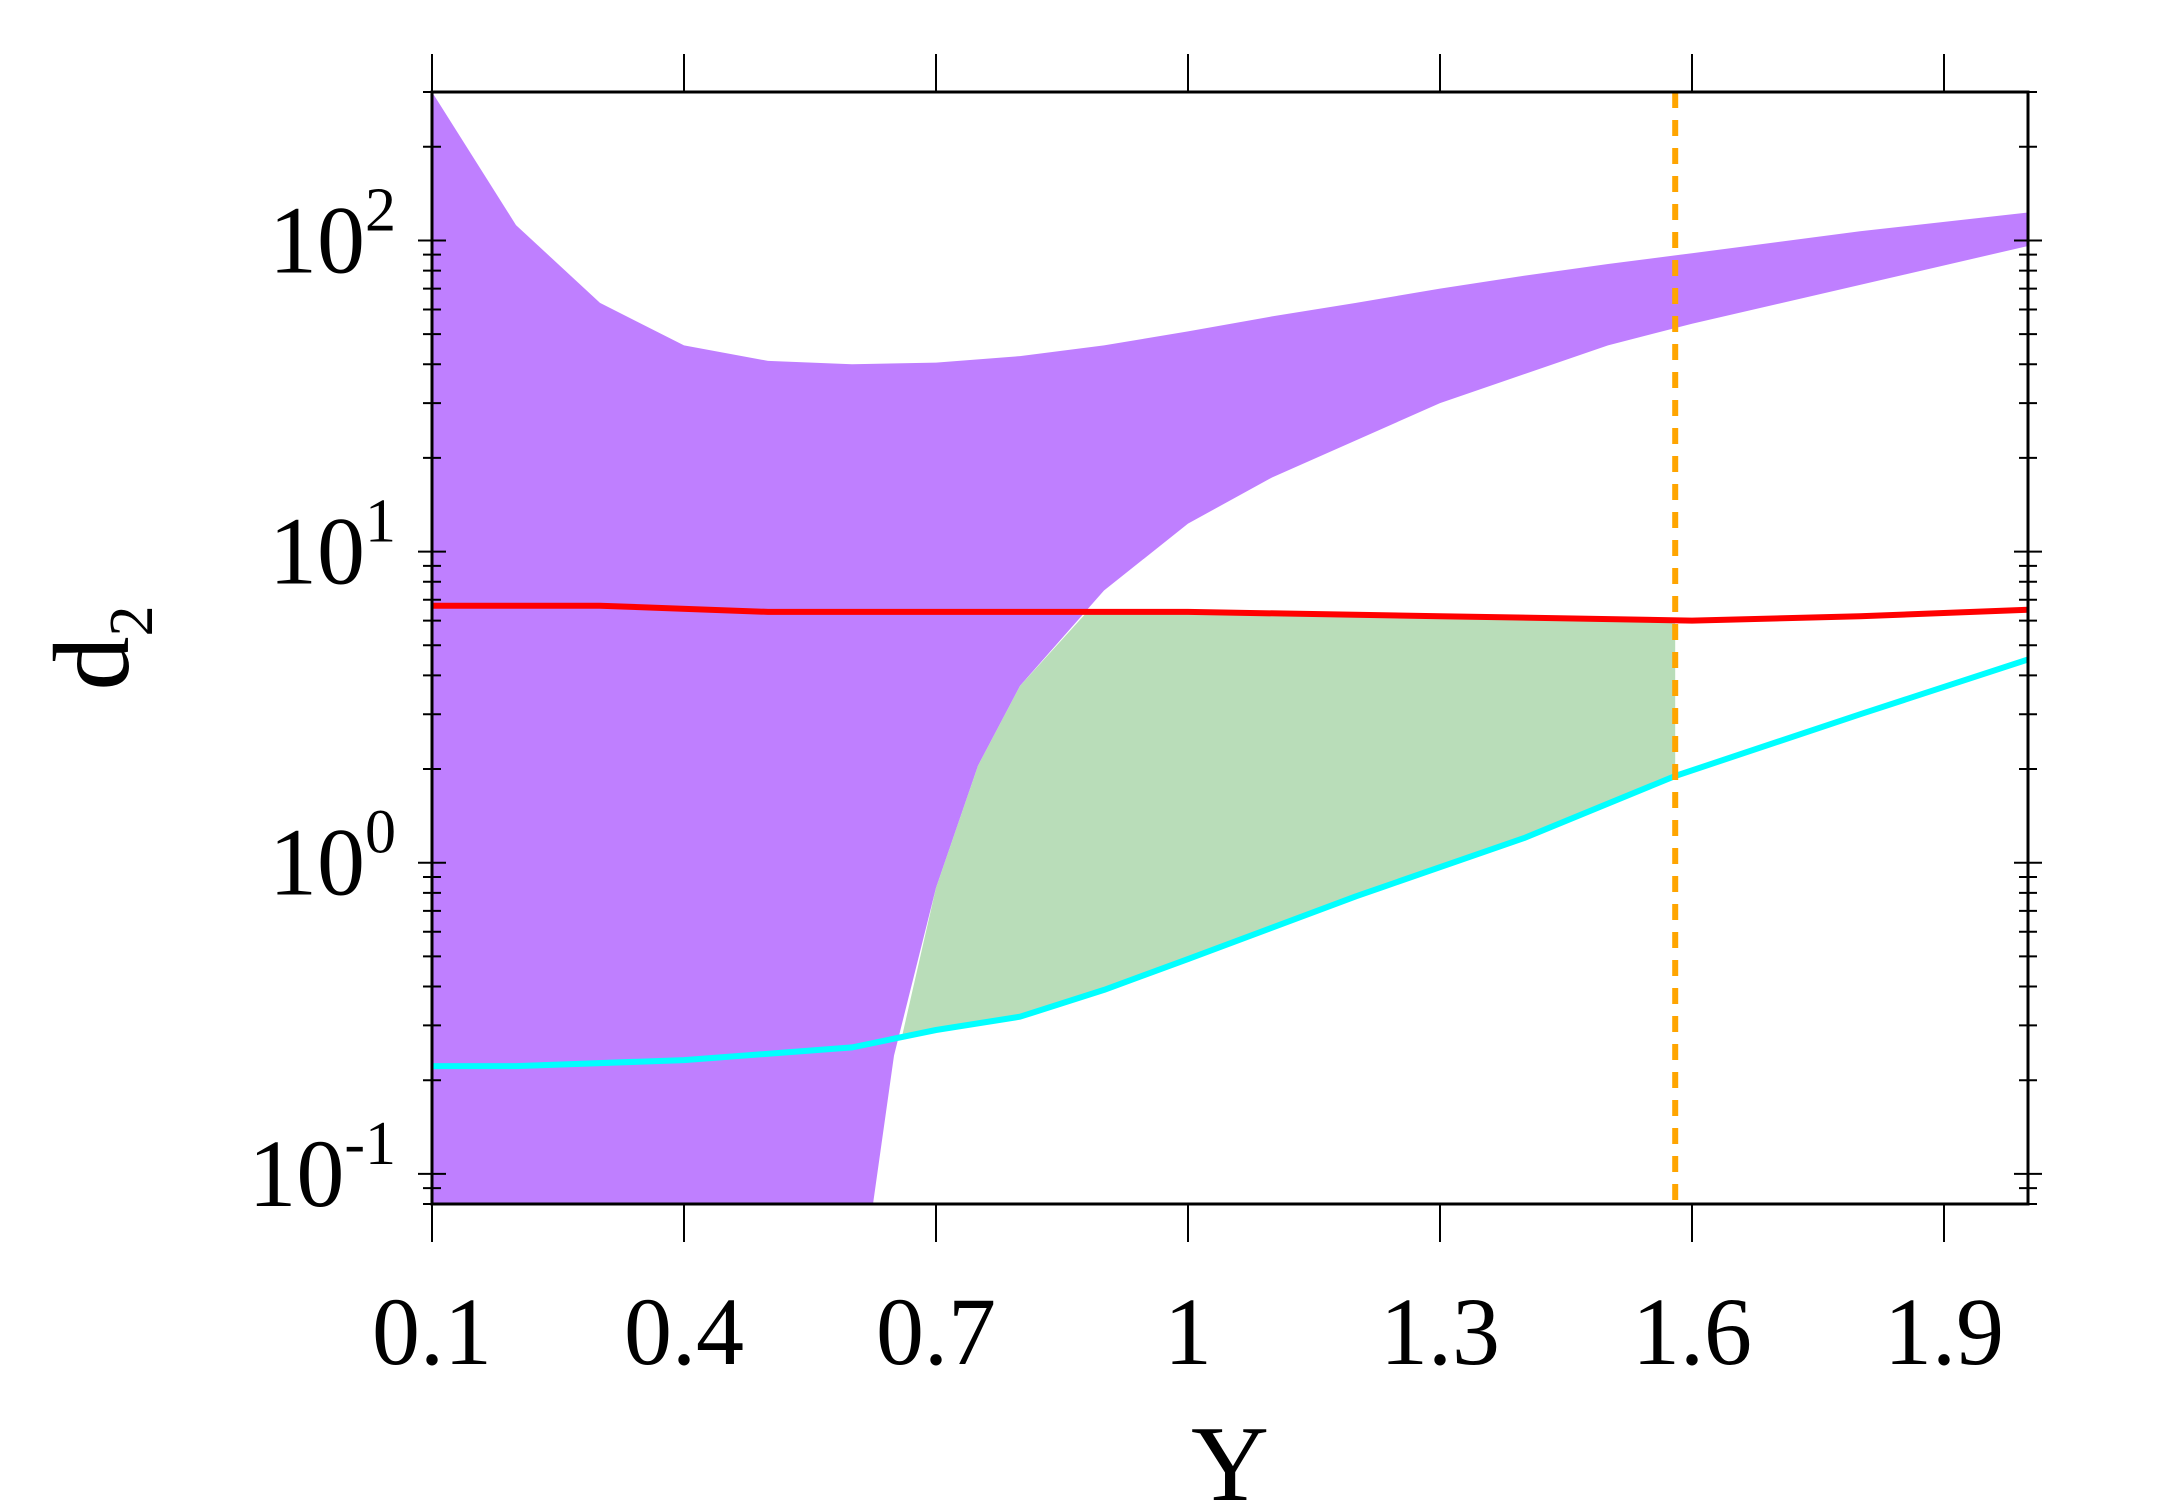  Describe the element at coordinates (1289, 823) in the screenshot. I see `green-region` at that location.